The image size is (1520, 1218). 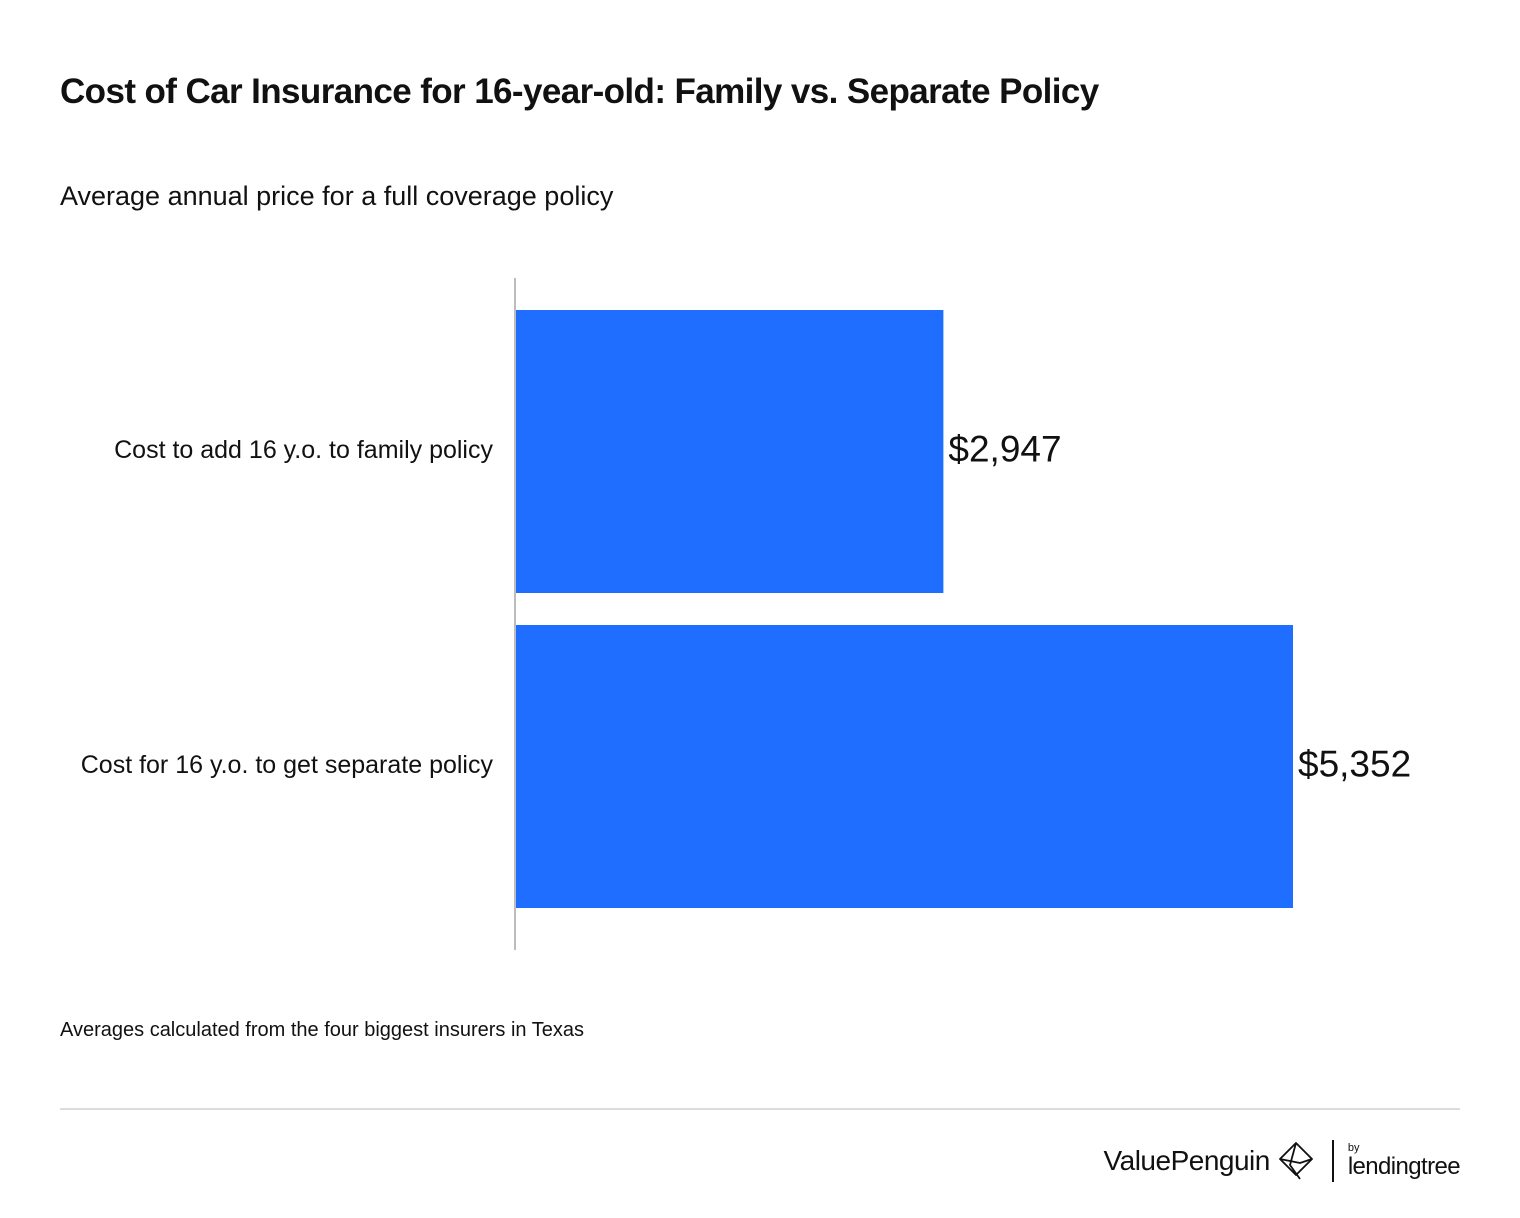 What do you see at coordinates (1404, 1166) in the screenshot?
I see `partner-name: lendingtree` at bounding box center [1404, 1166].